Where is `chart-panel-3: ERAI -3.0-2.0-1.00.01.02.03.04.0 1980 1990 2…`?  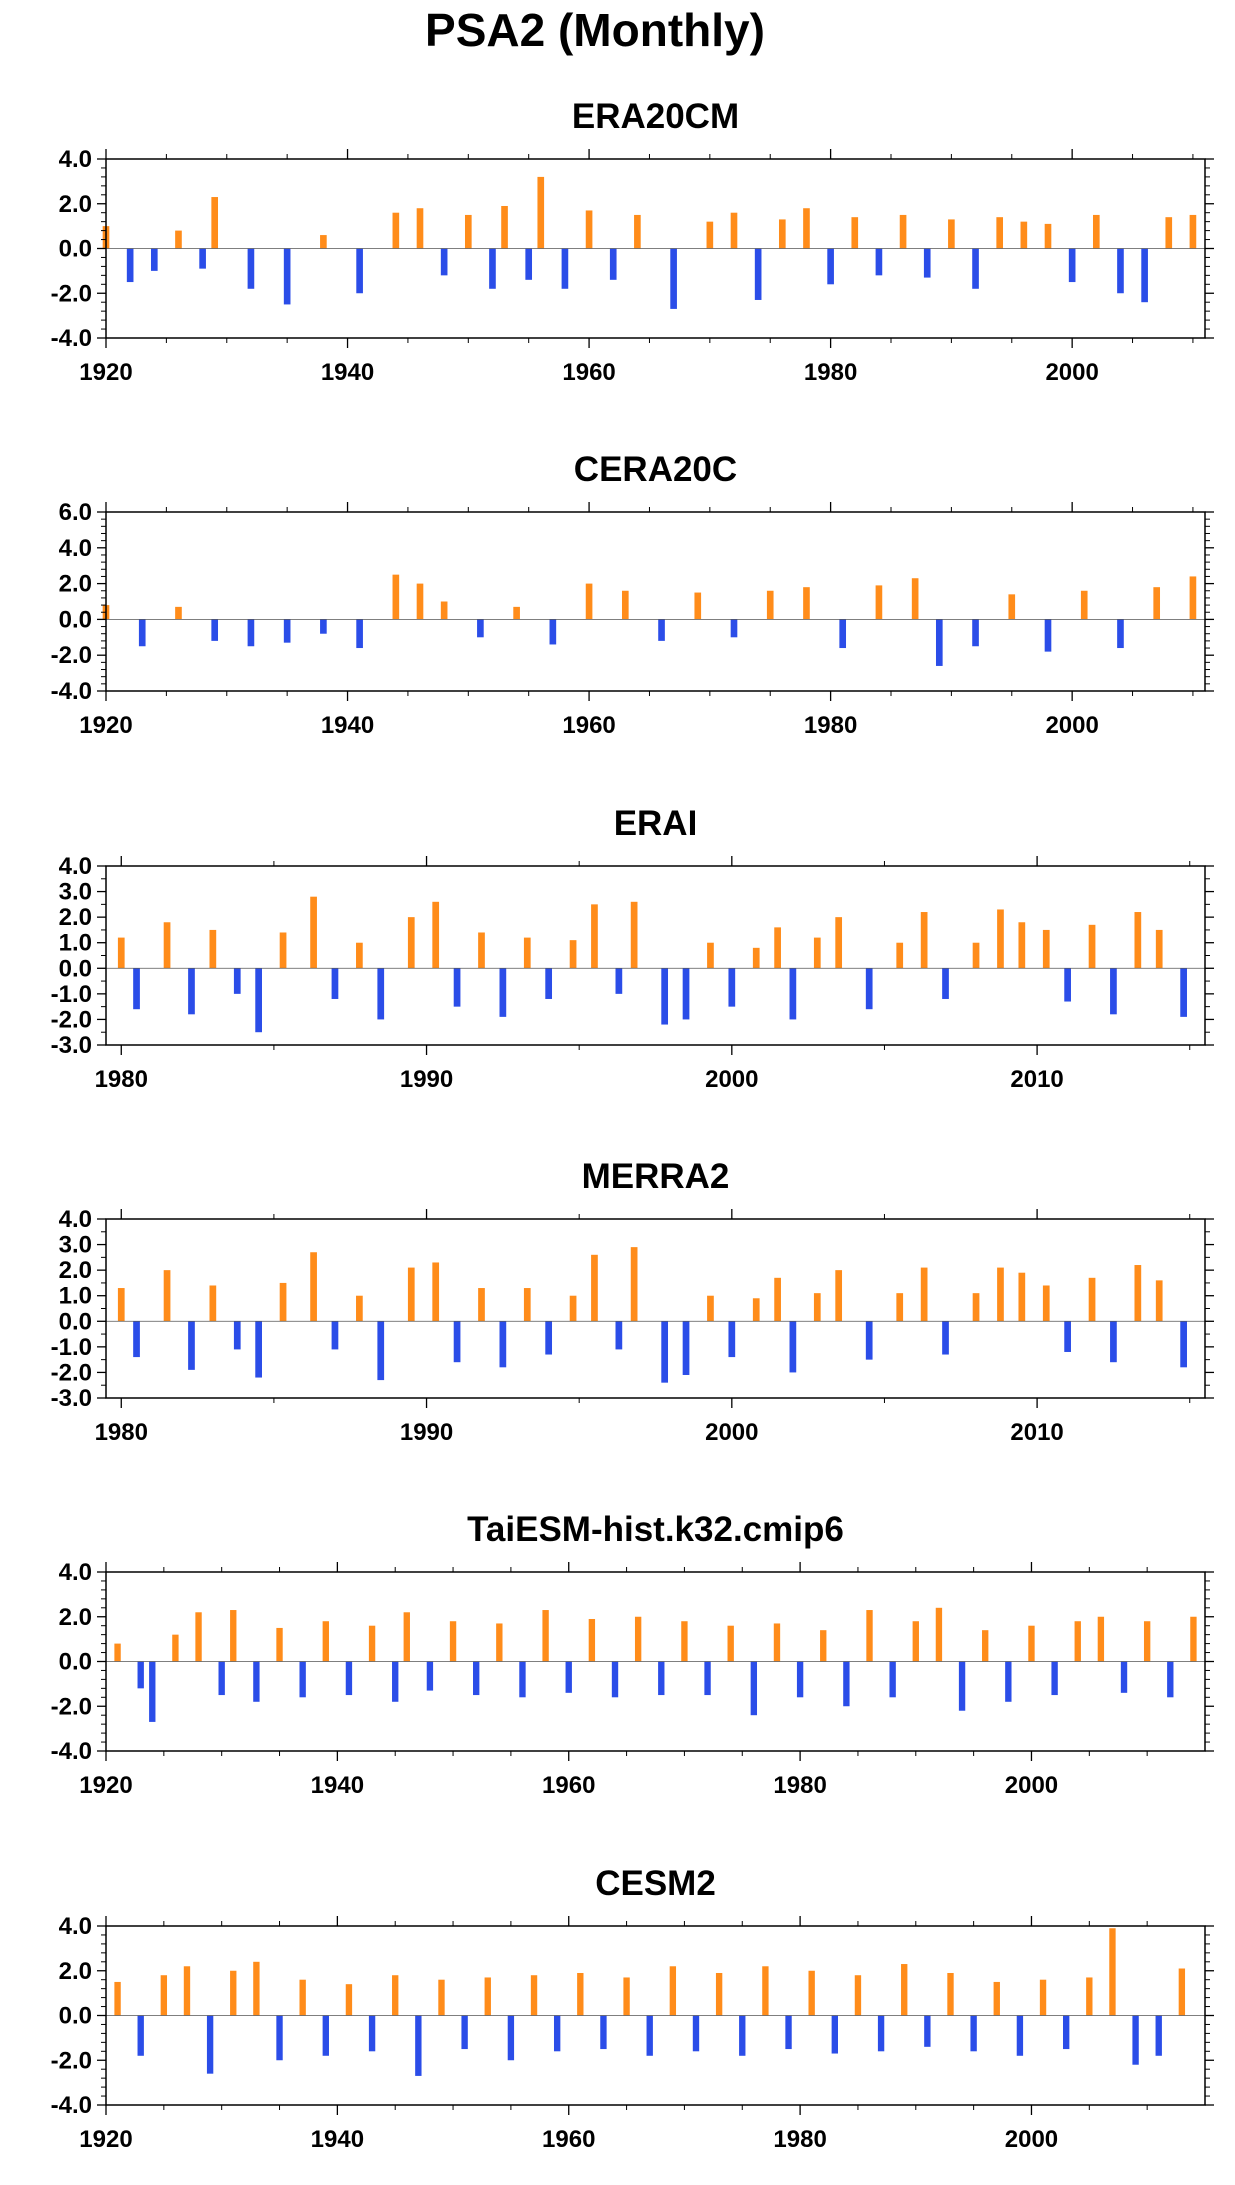
chart-panel-3: ERAI -3.0-2.0-1.00.01.02.03.04.0 1980 1990 2… is located at coordinates (632, 948).